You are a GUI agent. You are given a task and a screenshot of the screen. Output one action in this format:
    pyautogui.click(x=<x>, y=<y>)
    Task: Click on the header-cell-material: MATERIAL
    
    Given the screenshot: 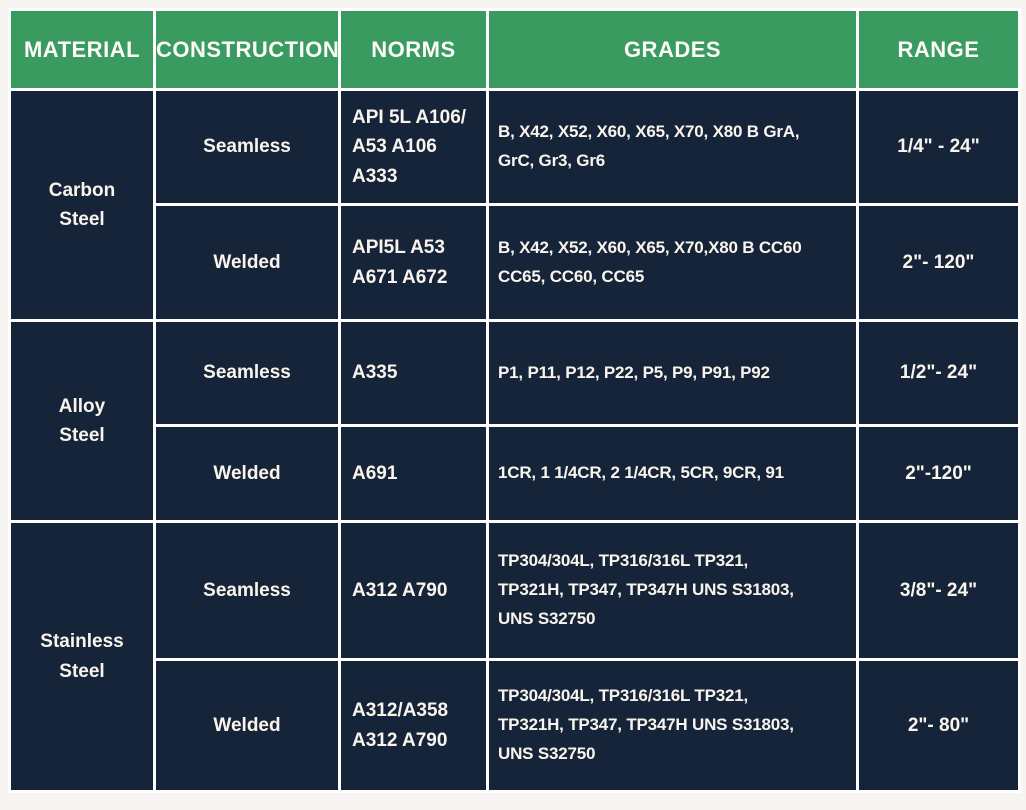 What is the action you would take?
    pyautogui.click(x=82, y=49)
    